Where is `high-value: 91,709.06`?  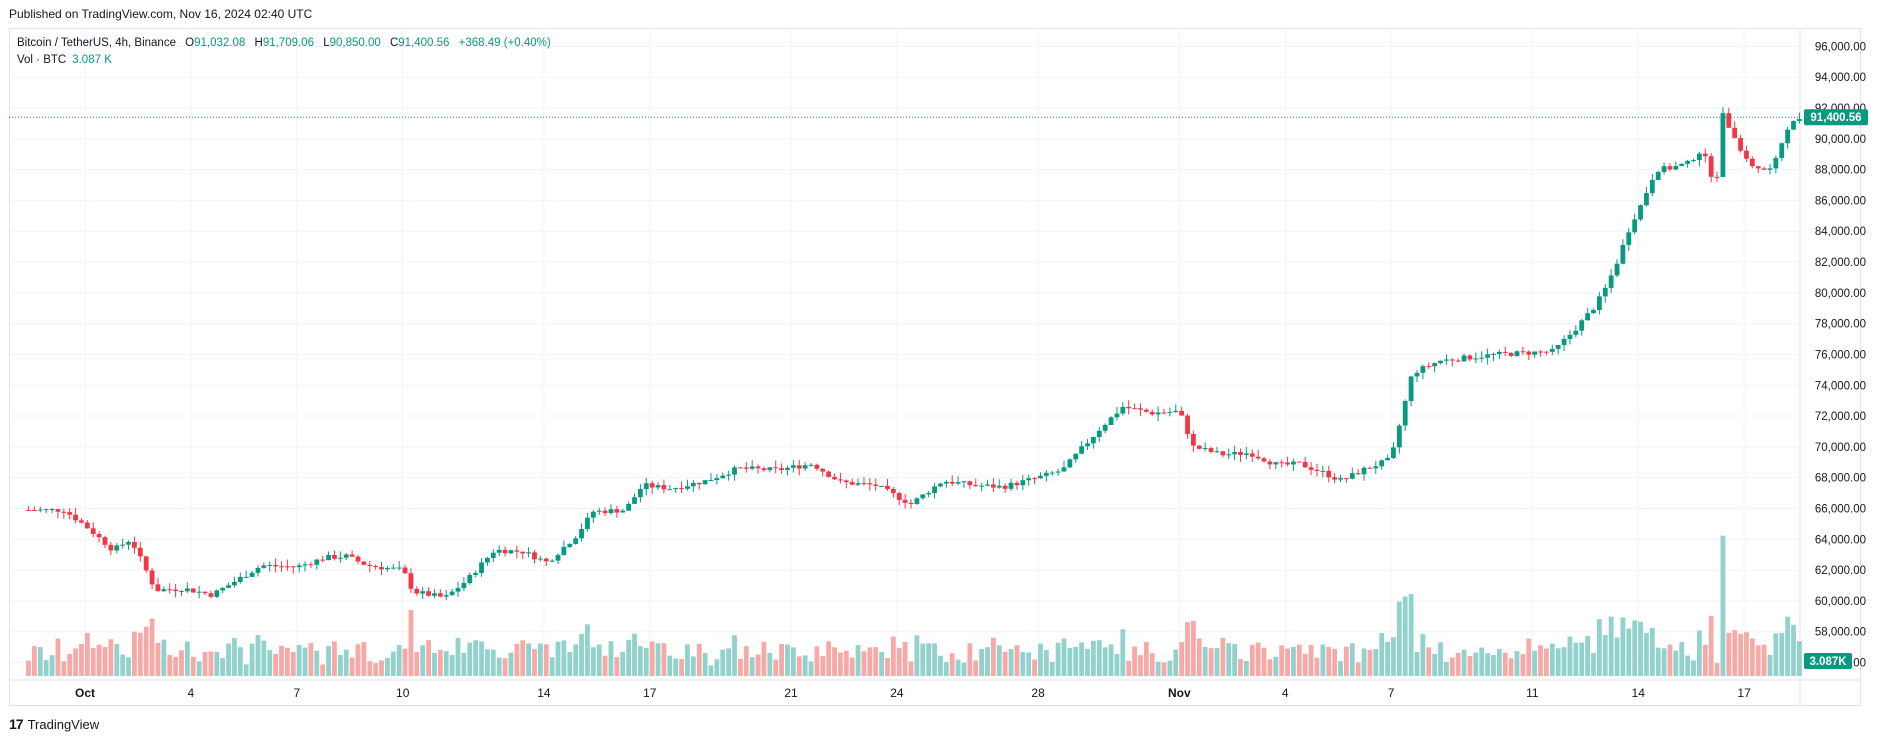 high-value: 91,709.06 is located at coordinates (288, 43).